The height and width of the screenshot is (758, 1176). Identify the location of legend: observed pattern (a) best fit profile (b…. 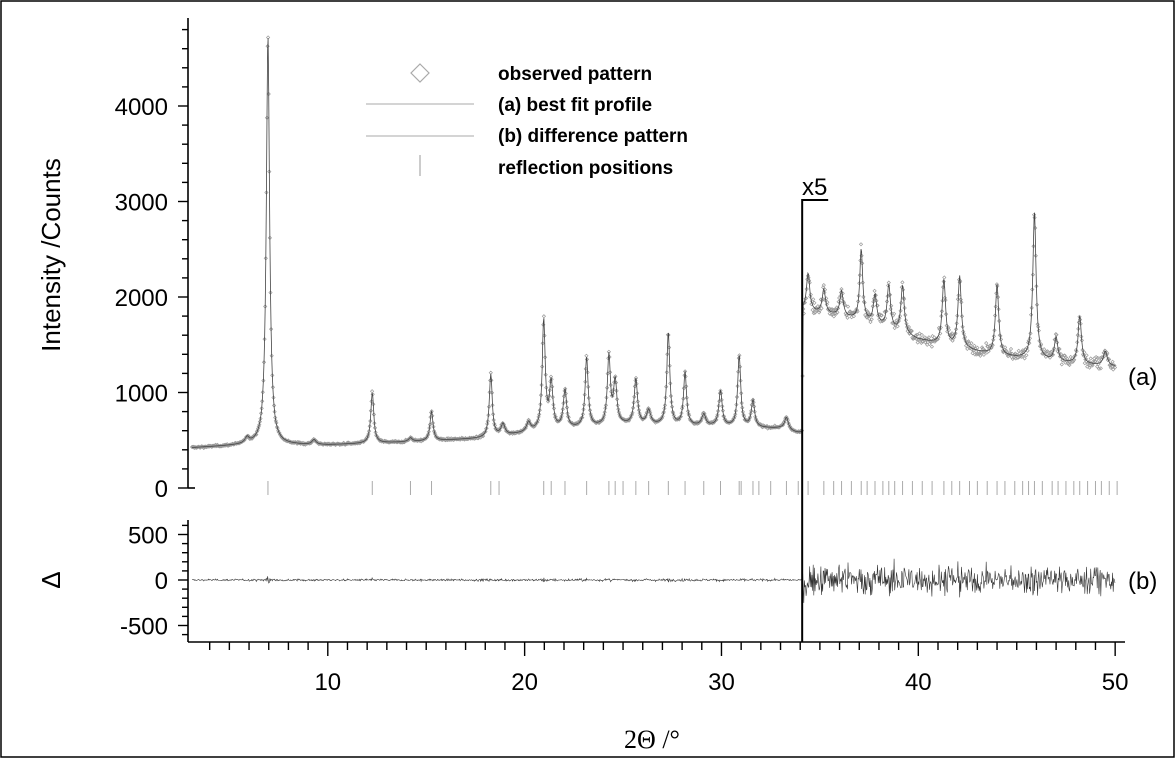
(527, 121).